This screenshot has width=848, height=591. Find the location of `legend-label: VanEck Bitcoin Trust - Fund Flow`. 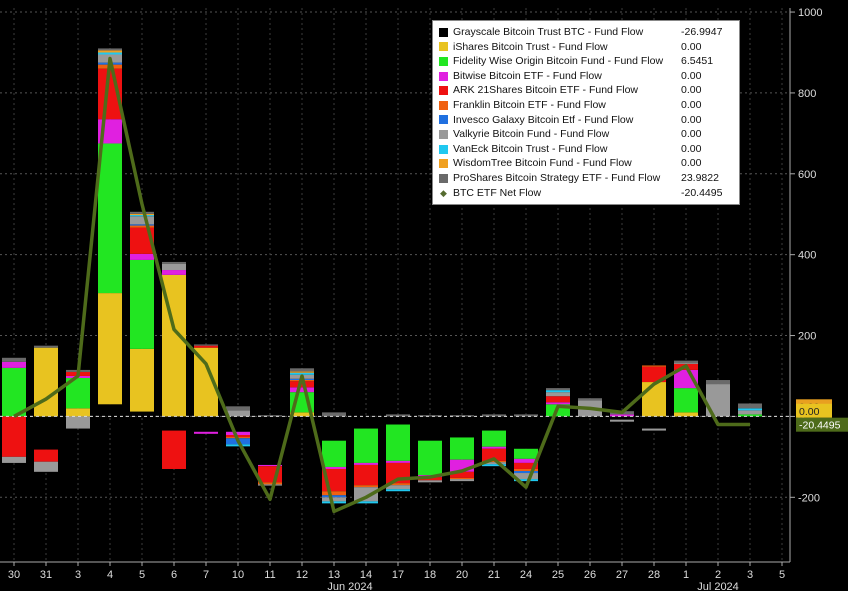

legend-label: VanEck Bitcoin Trust - Fund Flow is located at coordinates (530, 148).